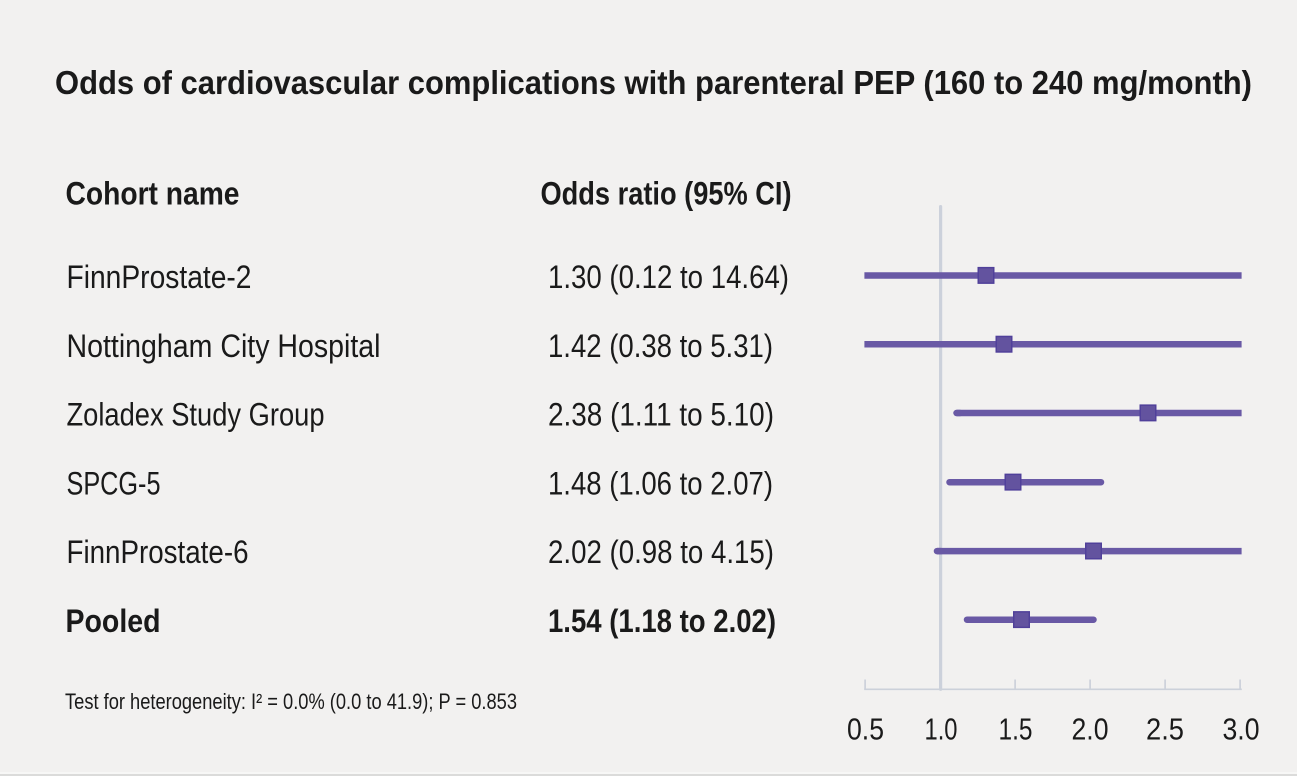  What do you see at coordinates (224, 346) in the screenshot?
I see `svg-text: Nottingham City Hospital` at bounding box center [224, 346].